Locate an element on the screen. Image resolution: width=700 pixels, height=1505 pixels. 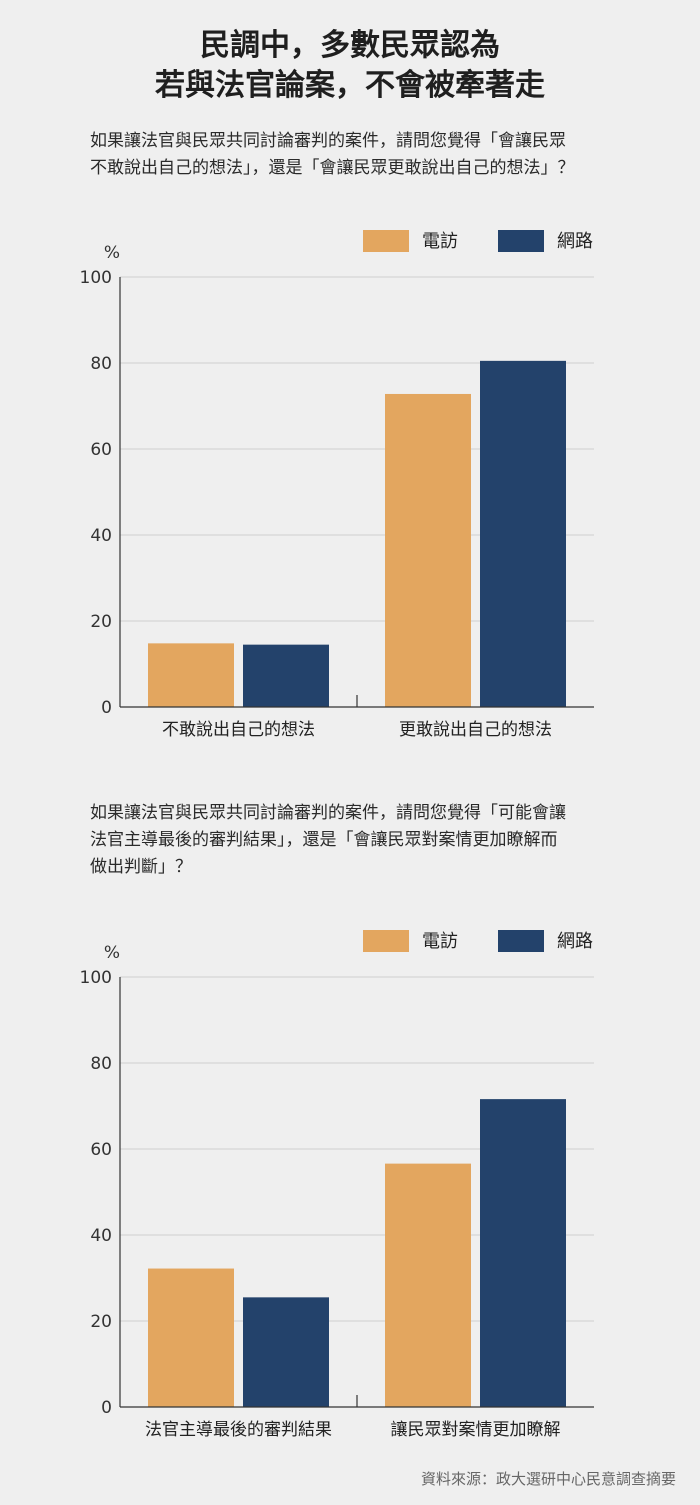
category-label-2: 讓民眾對案情更加瞭解 is located at coordinates (476, 1429).